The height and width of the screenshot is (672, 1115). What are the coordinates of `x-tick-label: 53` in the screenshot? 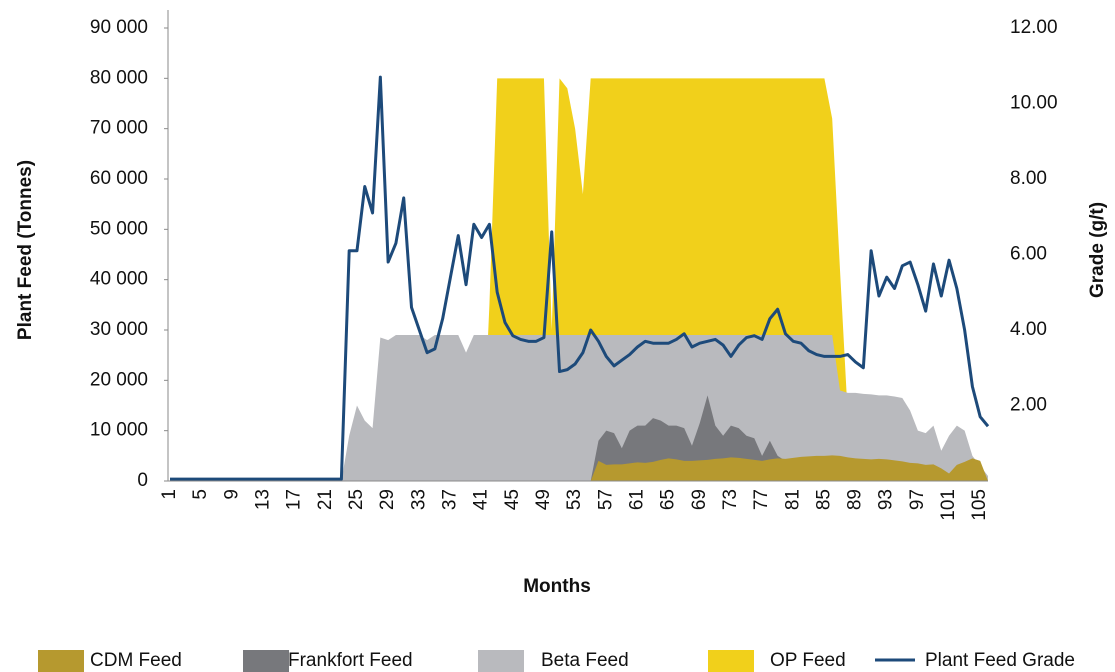 It's located at (574, 499).